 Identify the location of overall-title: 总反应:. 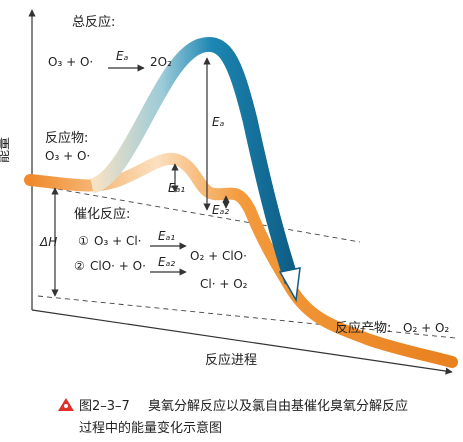
(93, 22).